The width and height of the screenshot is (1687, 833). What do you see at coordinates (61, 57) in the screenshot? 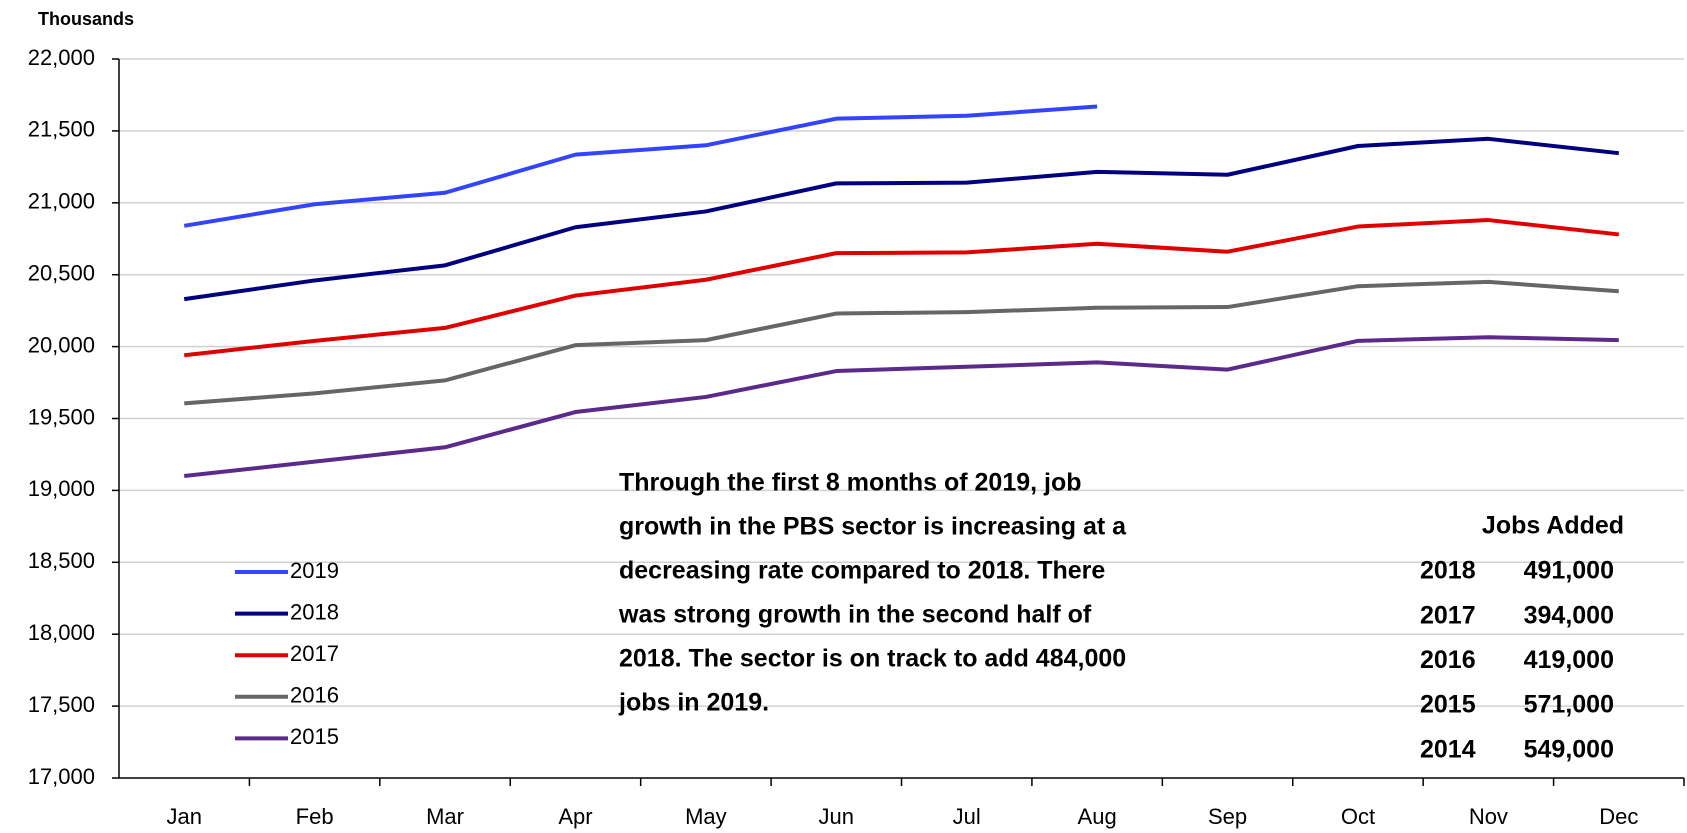
I see `y-tick-label: 22,000` at bounding box center [61, 57].